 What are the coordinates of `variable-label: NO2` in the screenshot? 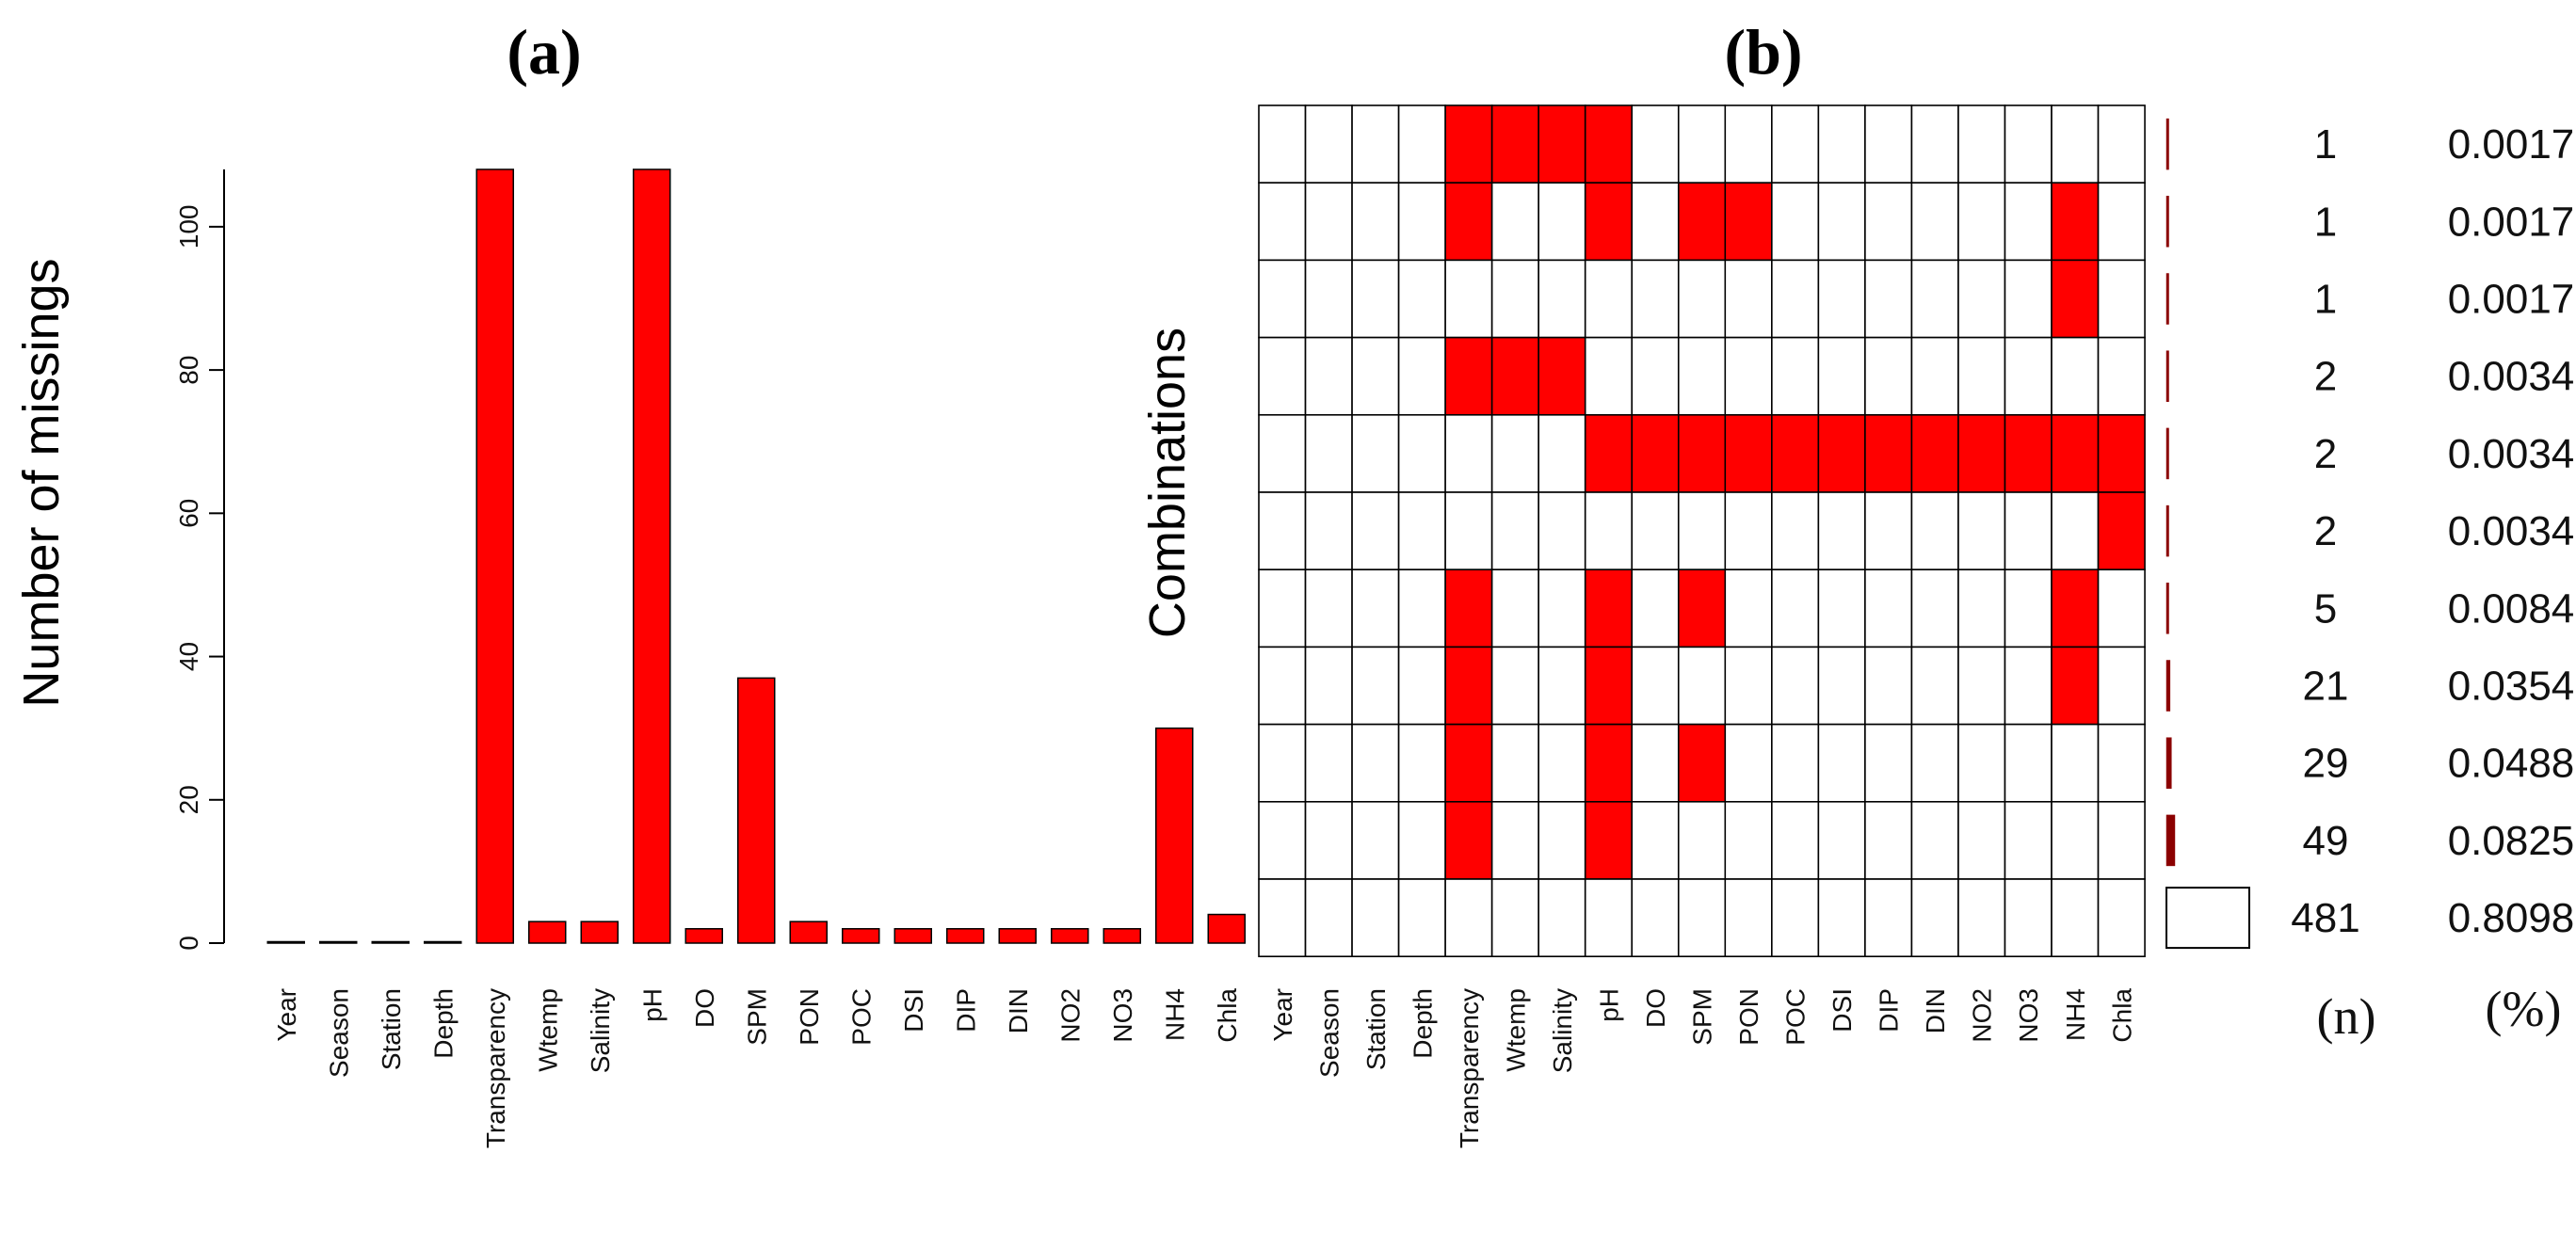 It's located at (1982, 1015).